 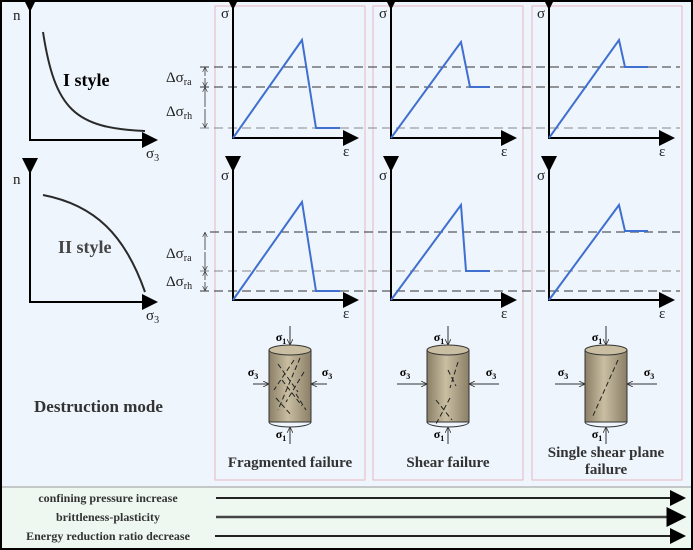 I want to click on style-label-i: I style, so click(x=86, y=80).